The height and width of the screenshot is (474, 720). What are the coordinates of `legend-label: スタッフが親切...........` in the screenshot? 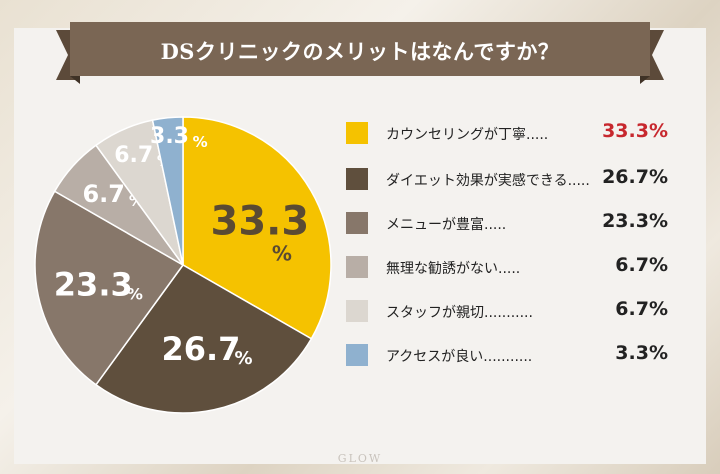 It's located at (459, 313).